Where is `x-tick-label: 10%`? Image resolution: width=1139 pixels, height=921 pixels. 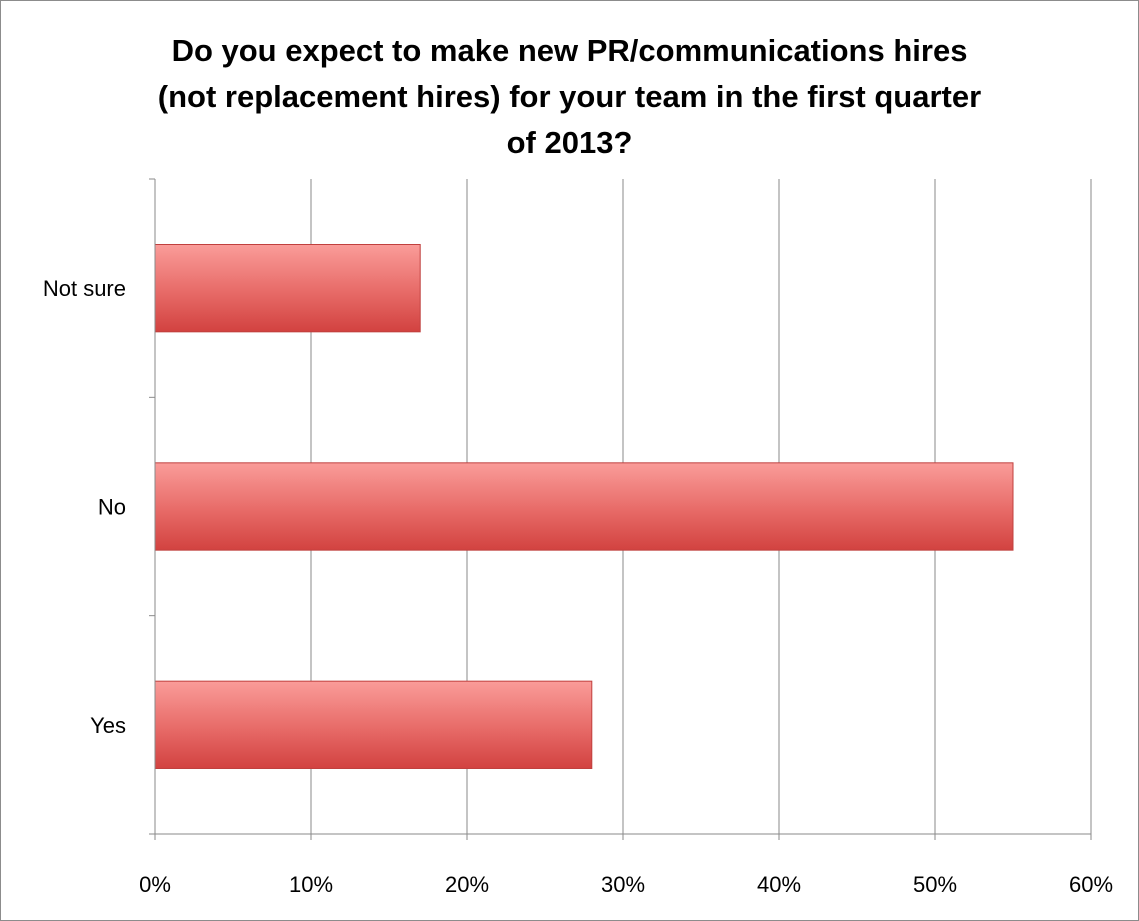 x-tick-label: 10% is located at coordinates (311, 884).